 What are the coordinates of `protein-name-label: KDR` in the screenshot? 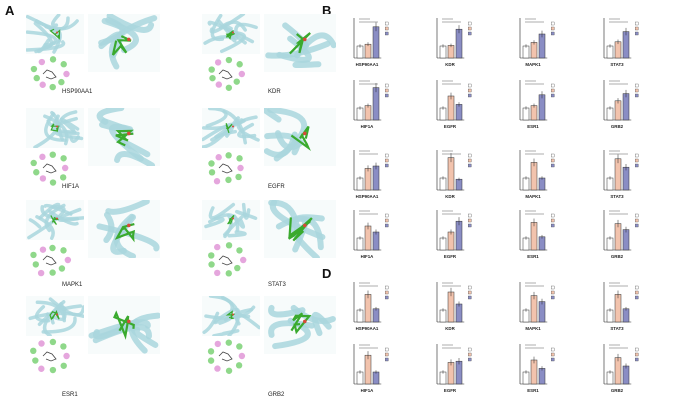 It's located at (274, 92).